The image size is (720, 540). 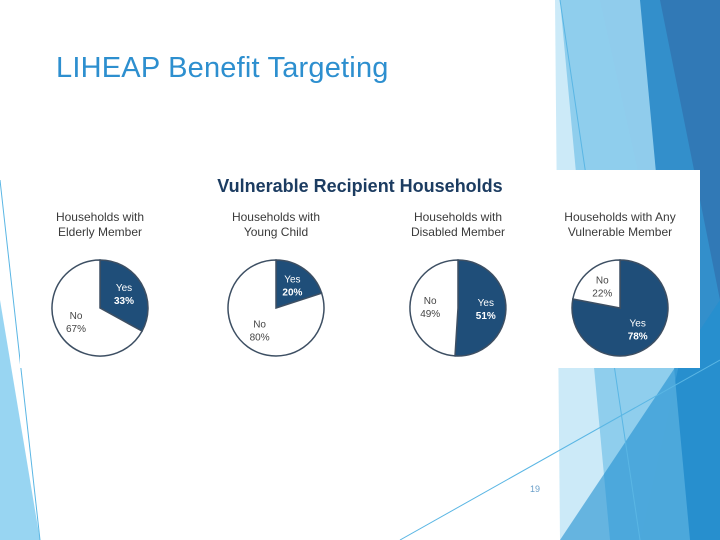 I want to click on pie-title-line: Disabled Member, so click(x=458, y=232).